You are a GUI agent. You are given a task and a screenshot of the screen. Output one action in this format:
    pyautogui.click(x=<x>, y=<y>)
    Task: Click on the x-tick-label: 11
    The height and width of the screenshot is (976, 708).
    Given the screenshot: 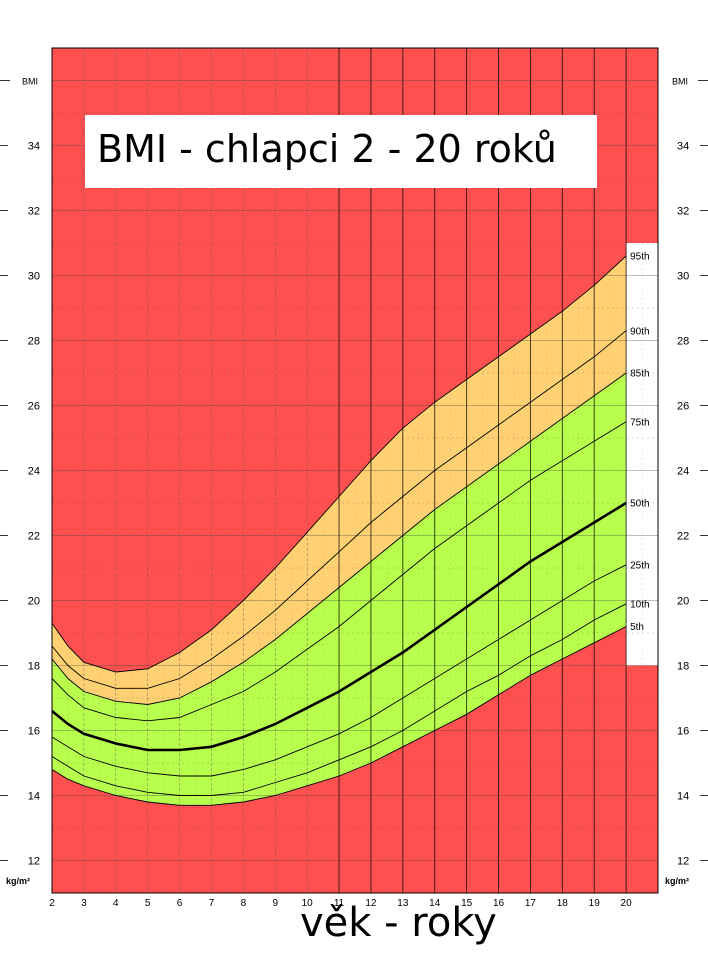 What is the action you would take?
    pyautogui.click(x=339, y=903)
    